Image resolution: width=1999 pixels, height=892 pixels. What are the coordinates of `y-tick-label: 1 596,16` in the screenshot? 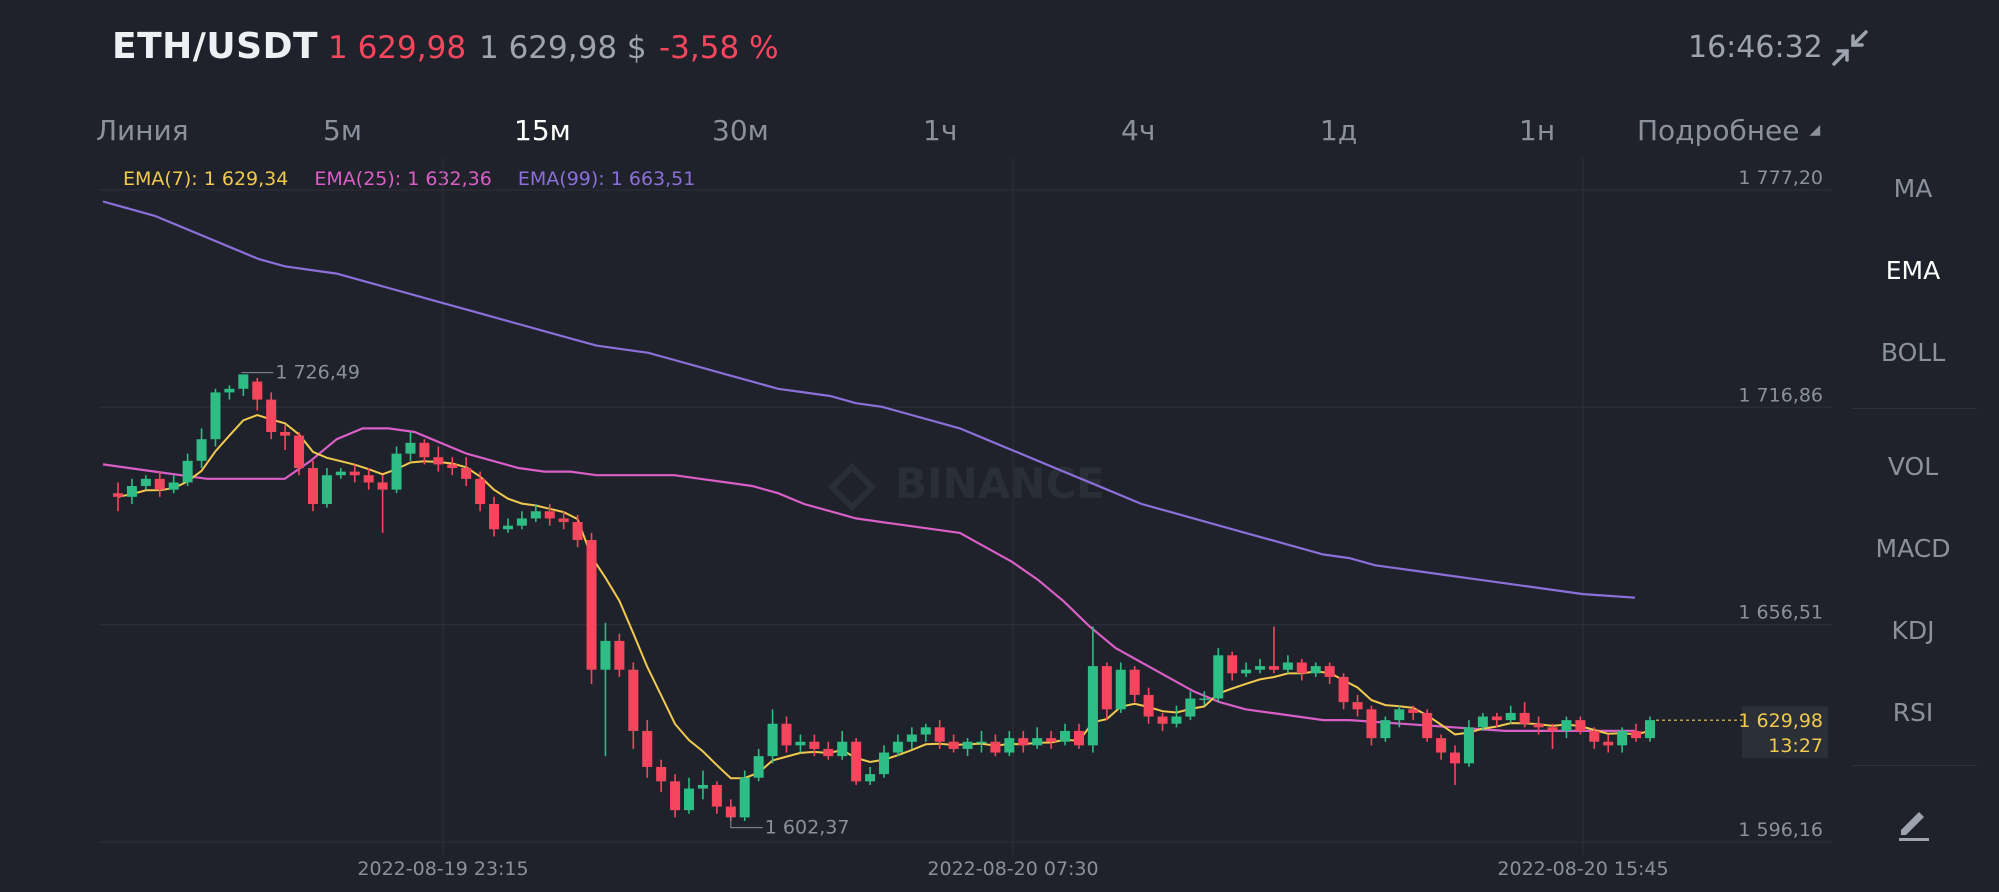 It's located at (1780, 830).